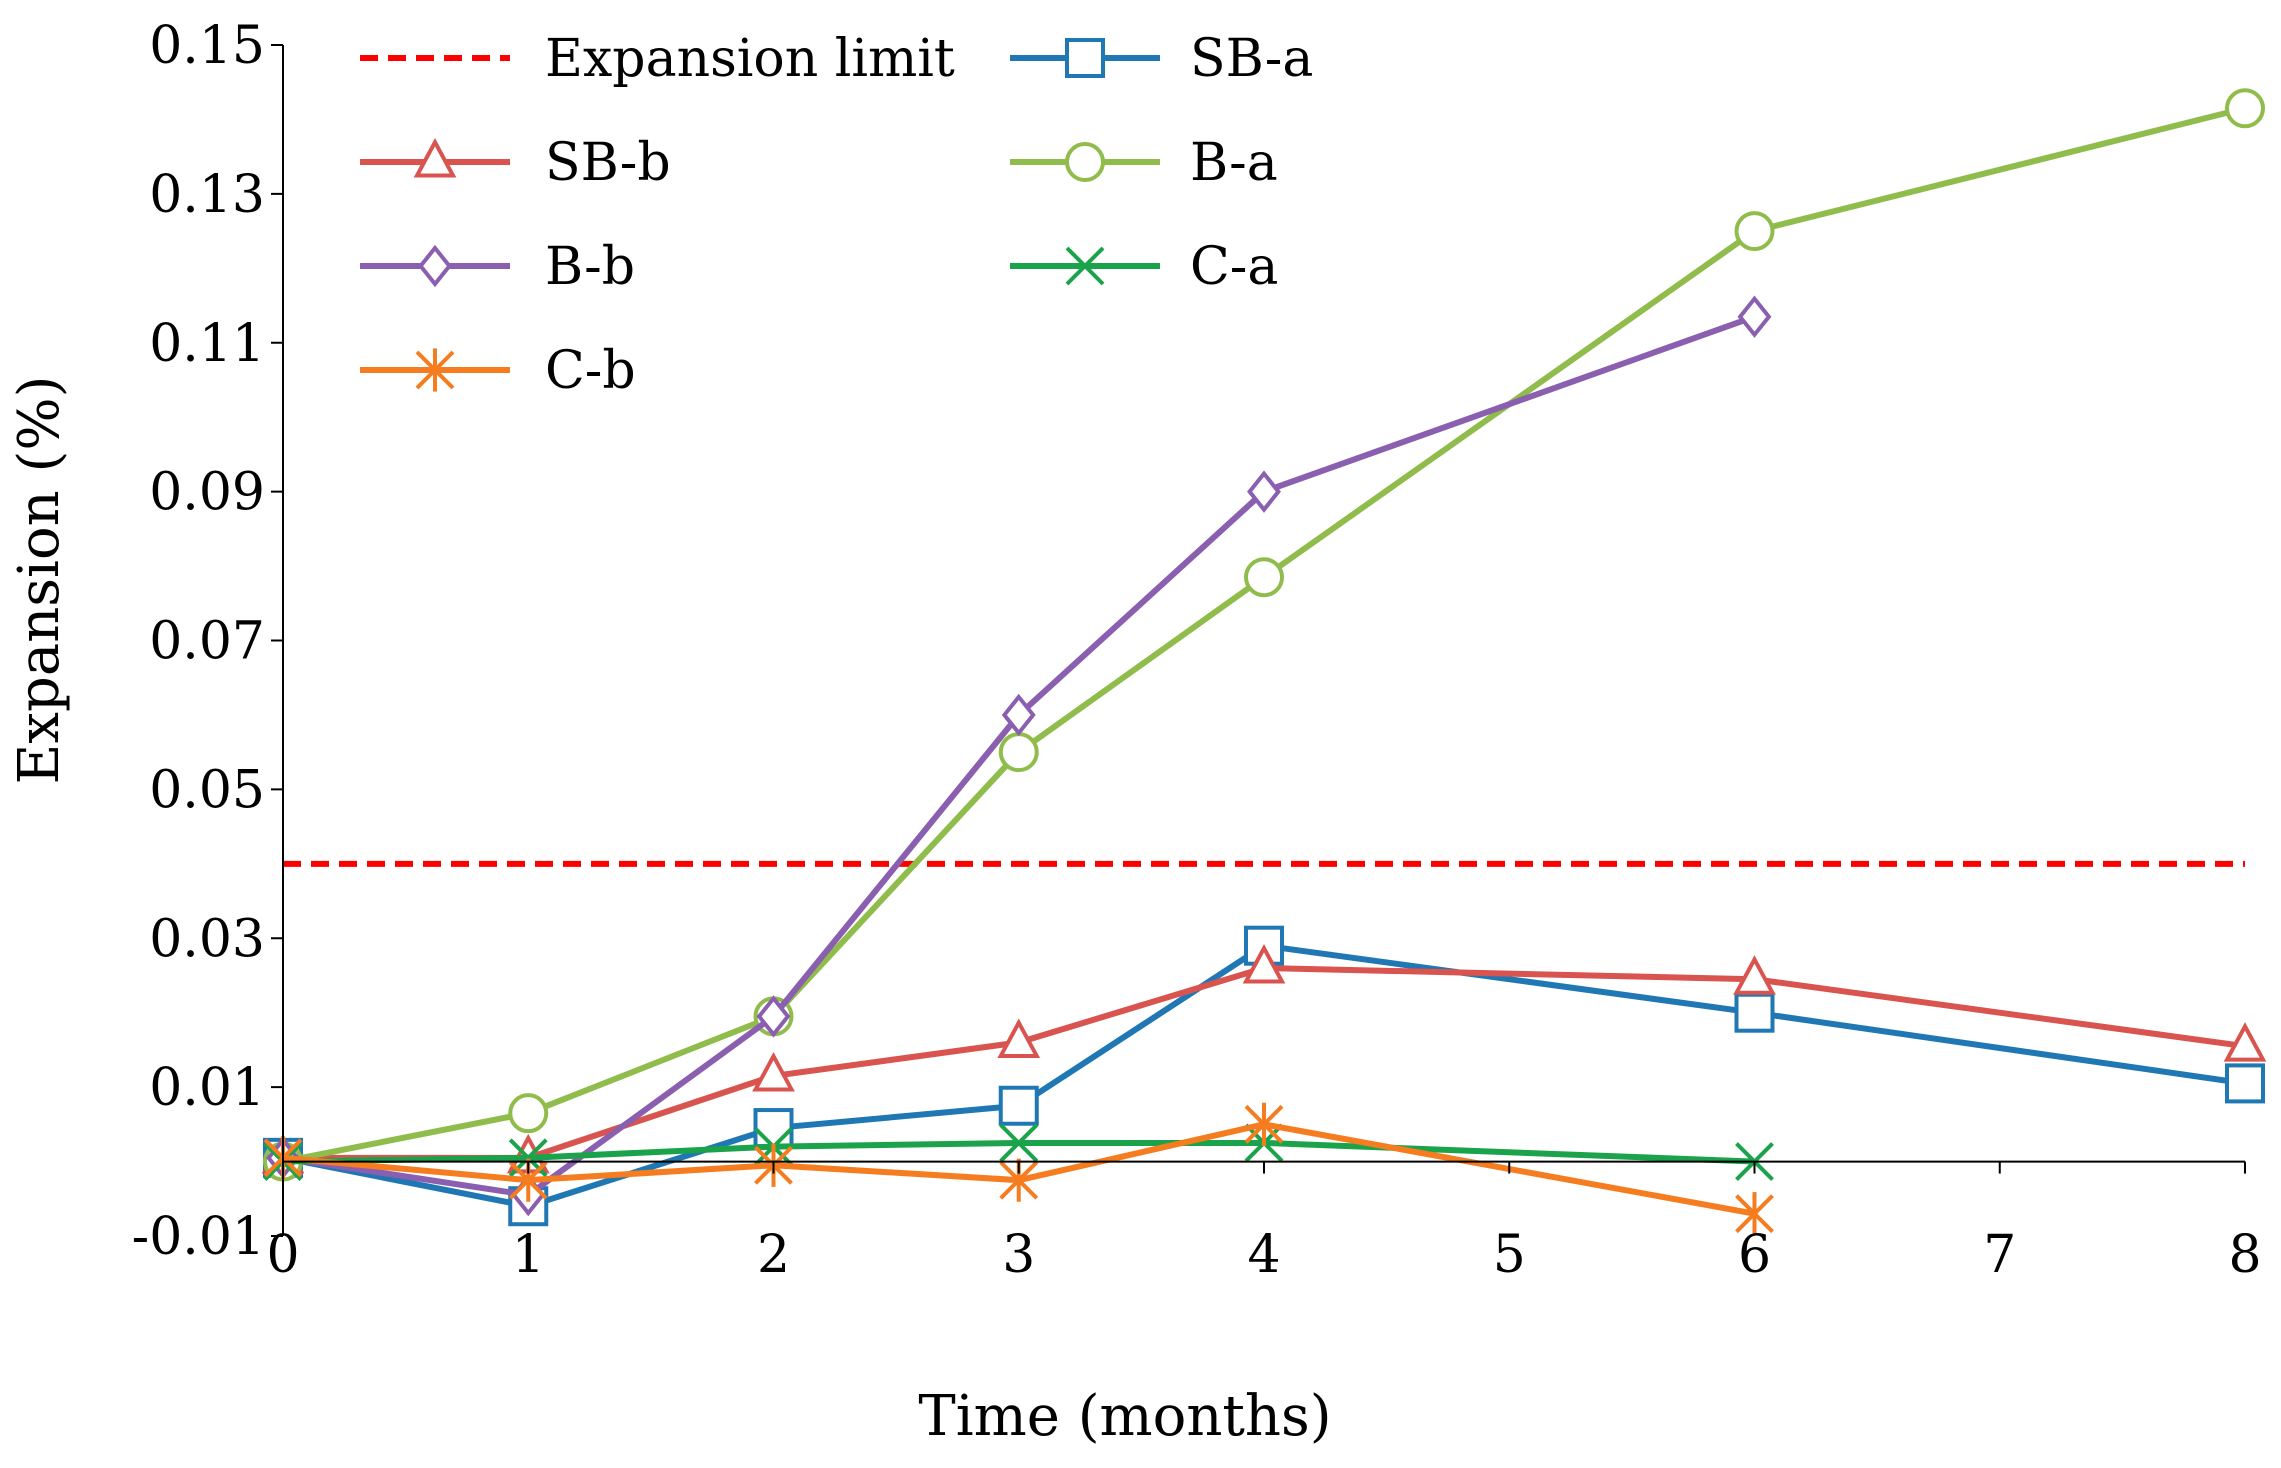 The height and width of the screenshot is (1468, 2281). What do you see at coordinates (435, 370) in the screenshot?
I see `legend-marker-c-b` at bounding box center [435, 370].